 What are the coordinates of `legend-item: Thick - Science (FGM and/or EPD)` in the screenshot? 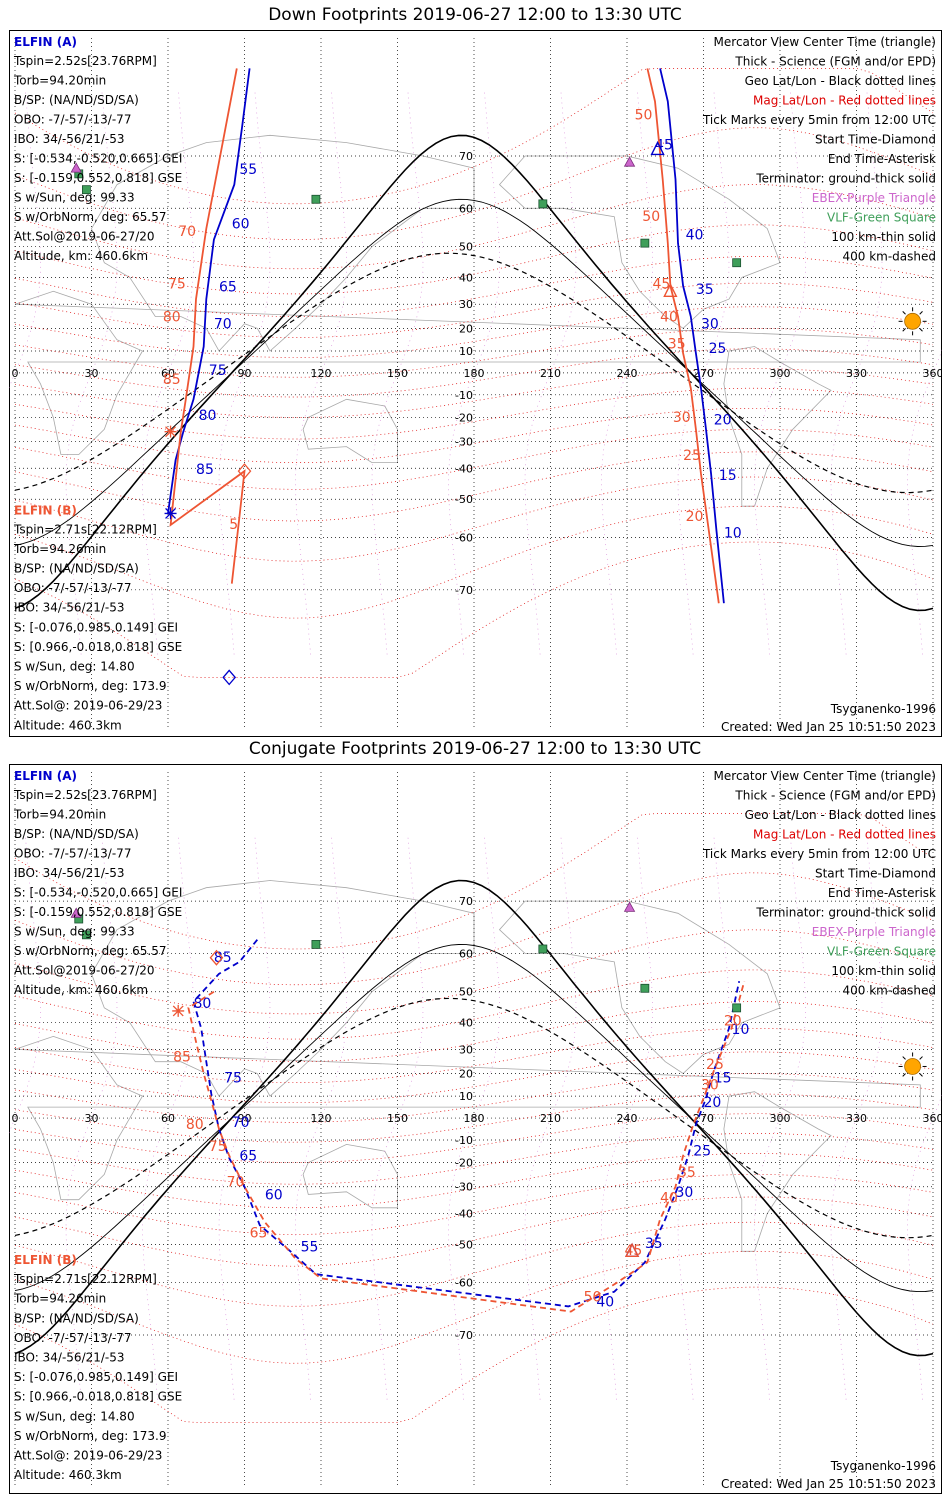 It's located at (835, 62).